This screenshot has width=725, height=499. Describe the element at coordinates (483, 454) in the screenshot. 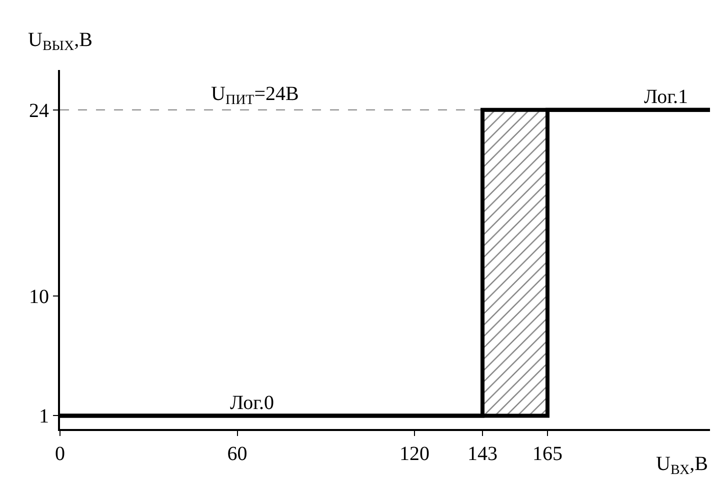

I see `x-tick-label: 143` at that location.